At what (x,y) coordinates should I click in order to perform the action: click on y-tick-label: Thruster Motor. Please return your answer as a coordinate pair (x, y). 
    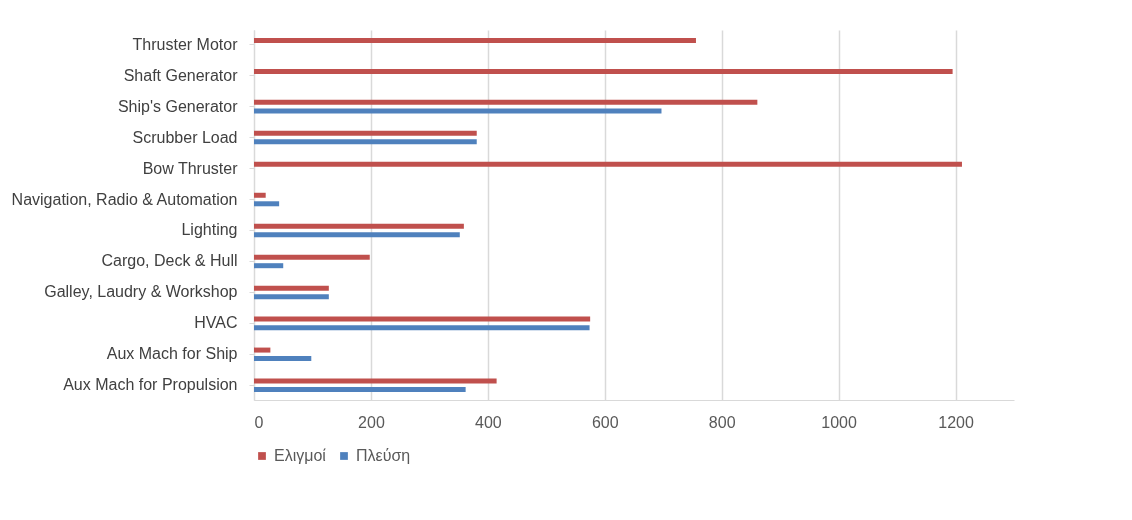
    Looking at the image, I should click on (185, 44).